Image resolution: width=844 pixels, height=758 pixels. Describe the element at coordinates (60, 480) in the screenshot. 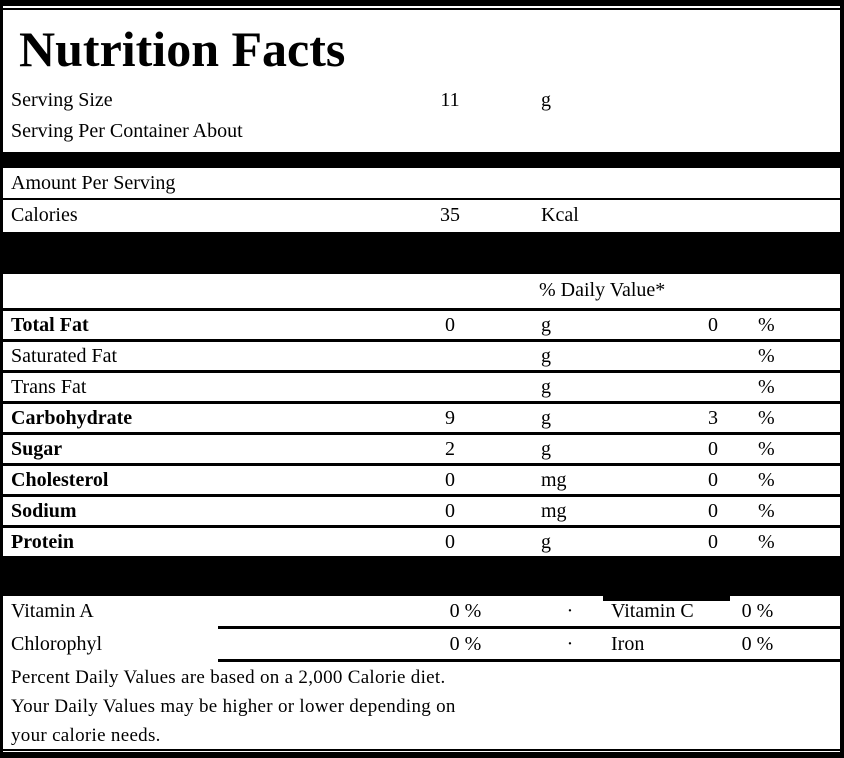

I see `nutrient-name: Cholesterol` at that location.